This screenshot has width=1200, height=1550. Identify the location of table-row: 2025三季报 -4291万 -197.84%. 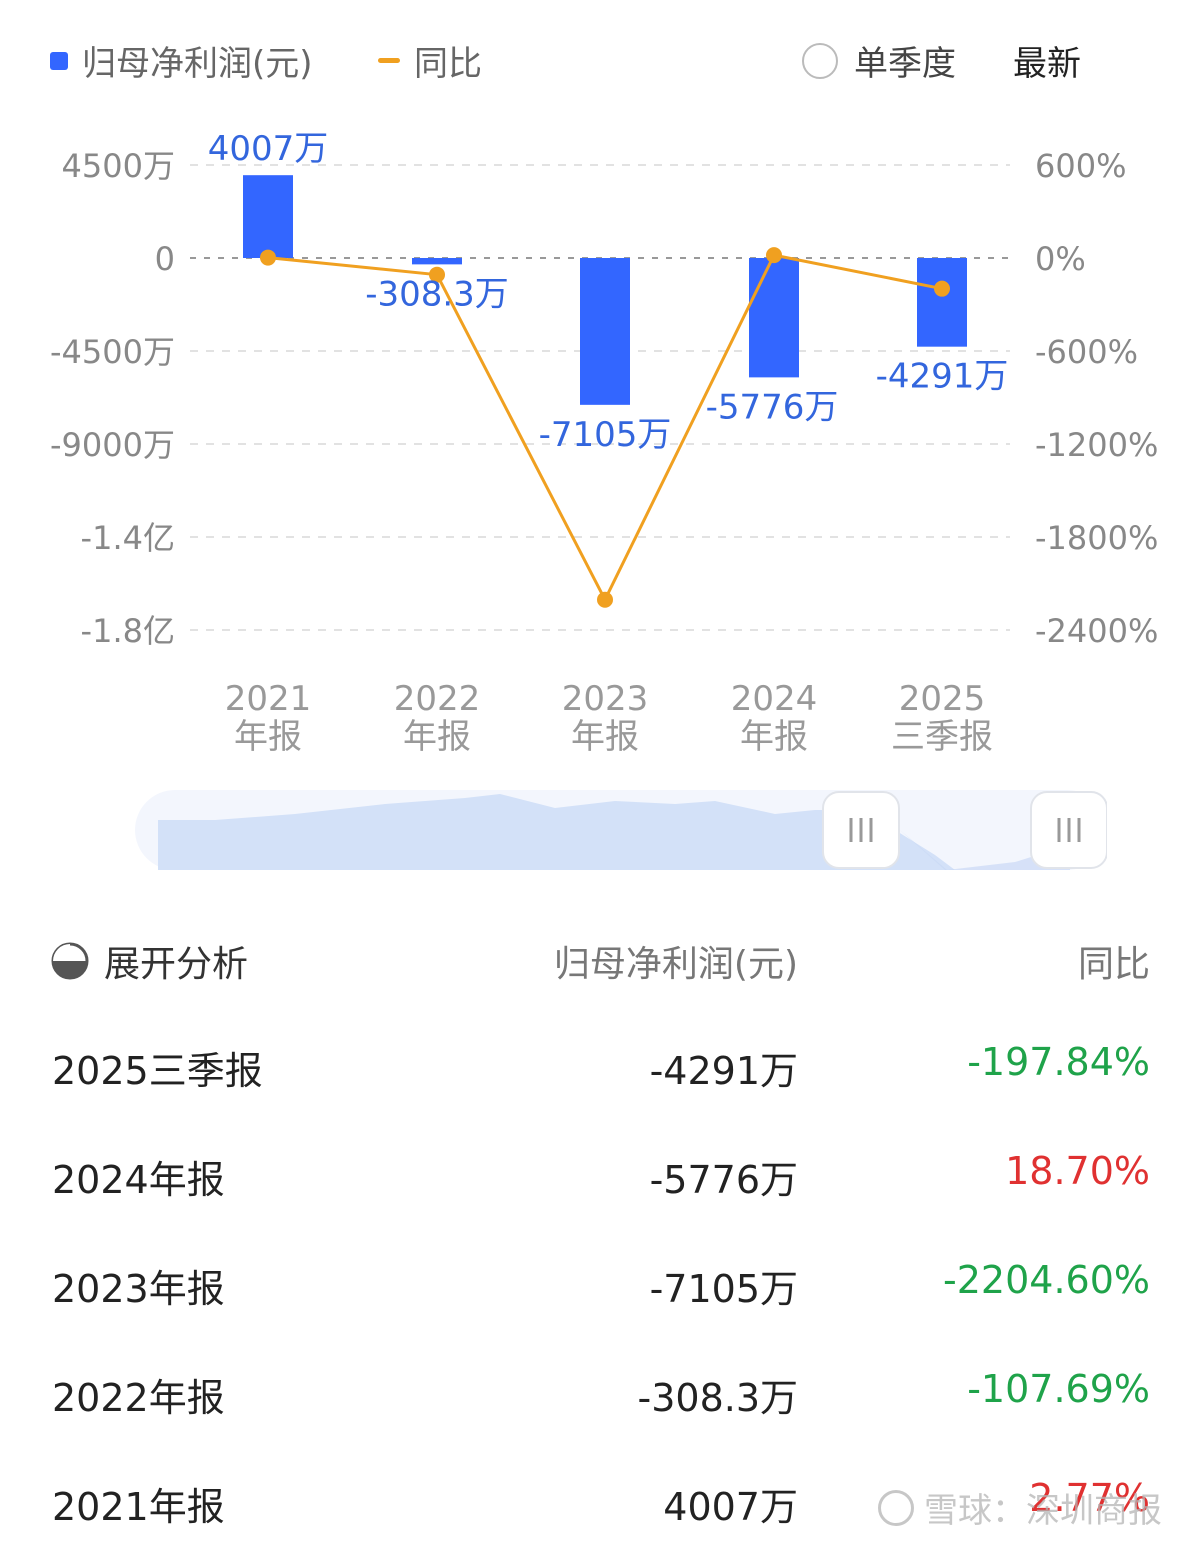
(600, 1070).